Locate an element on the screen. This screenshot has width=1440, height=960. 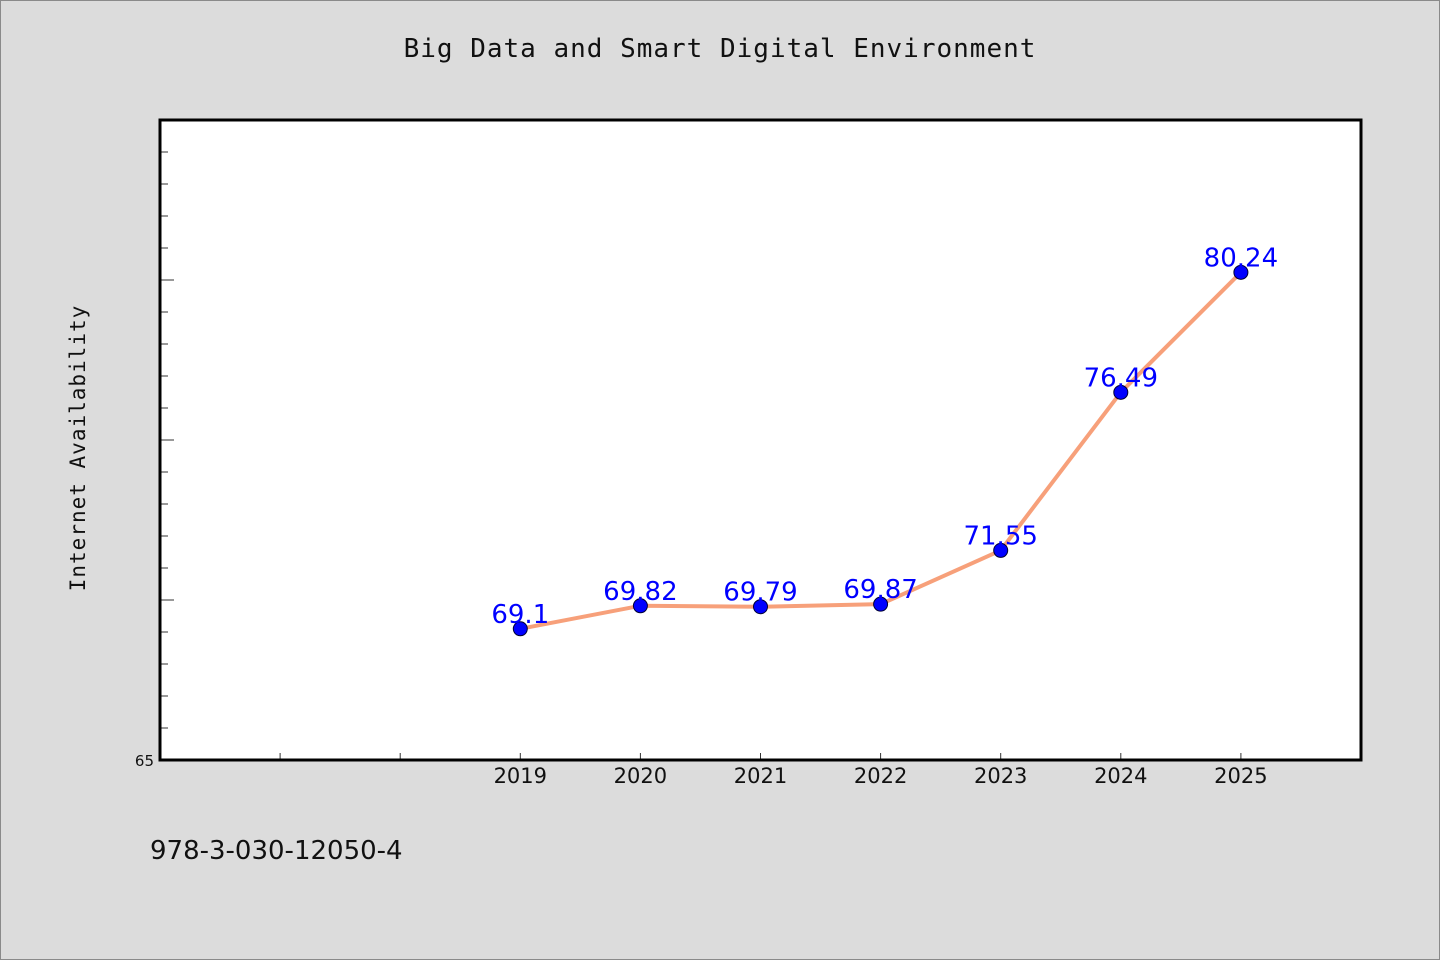
x-tick-label: 2025 is located at coordinates (1240, 776).